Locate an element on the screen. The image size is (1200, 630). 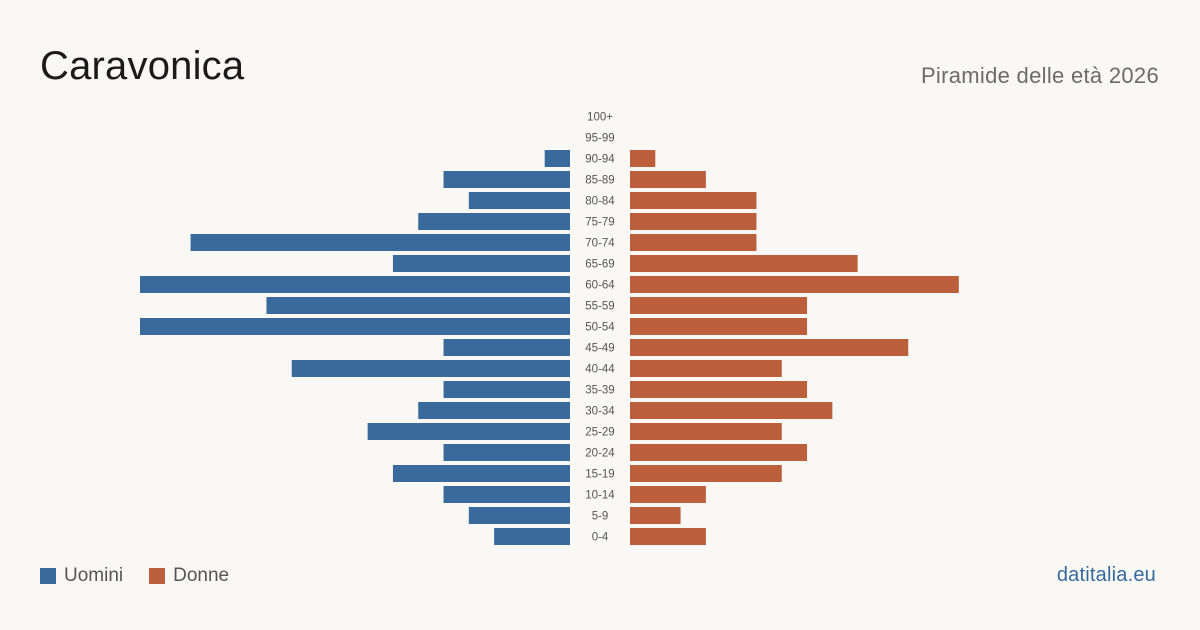
legend: Uomini Donne is located at coordinates (147, 576).